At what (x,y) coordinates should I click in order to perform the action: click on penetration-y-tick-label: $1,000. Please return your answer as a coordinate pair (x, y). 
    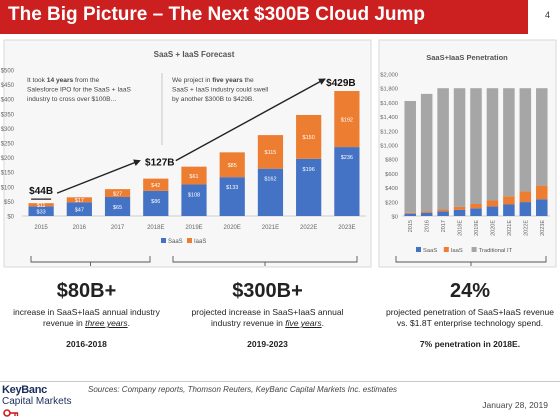
    Looking at the image, I should click on (389, 147).